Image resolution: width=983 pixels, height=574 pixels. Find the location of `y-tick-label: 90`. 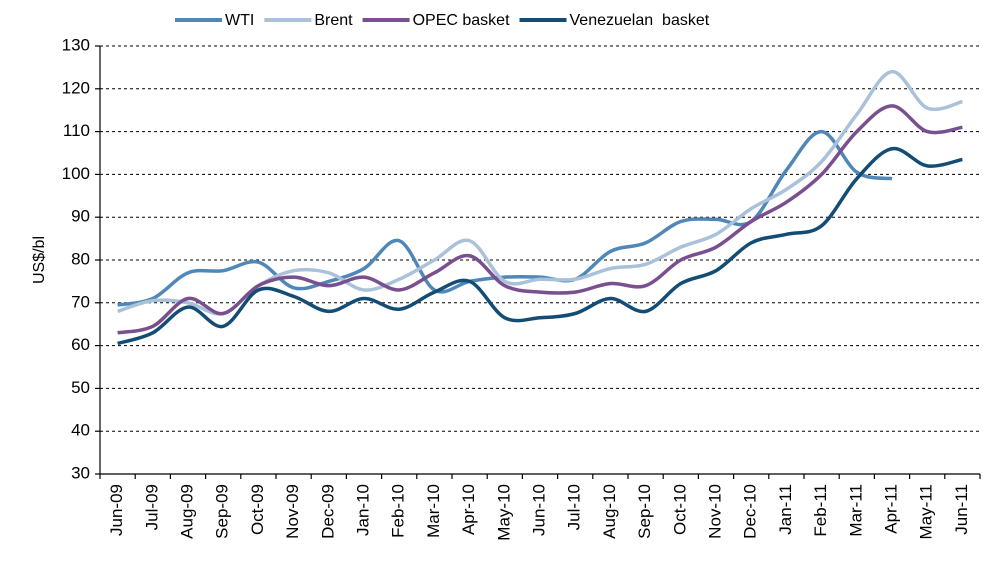

y-tick-label: 90 is located at coordinates (80, 216).